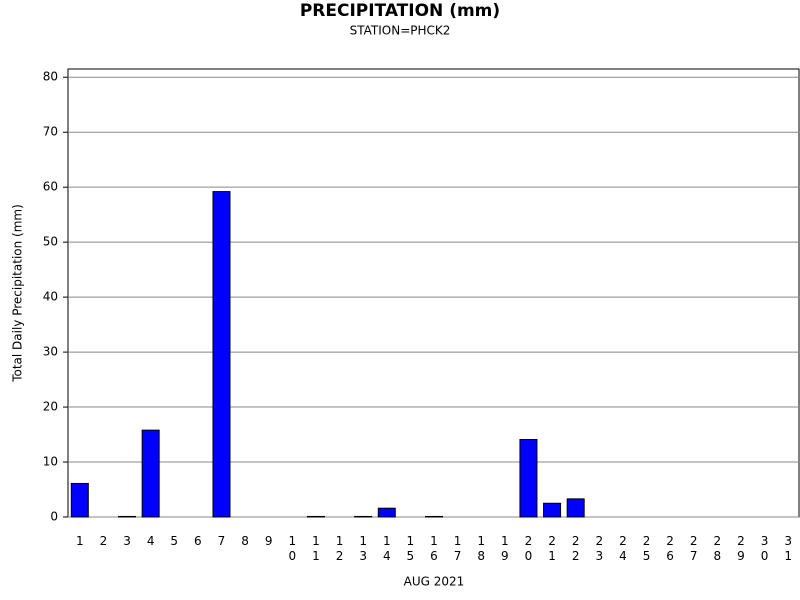  I want to click on x-tick-label: 19, so click(505, 548).